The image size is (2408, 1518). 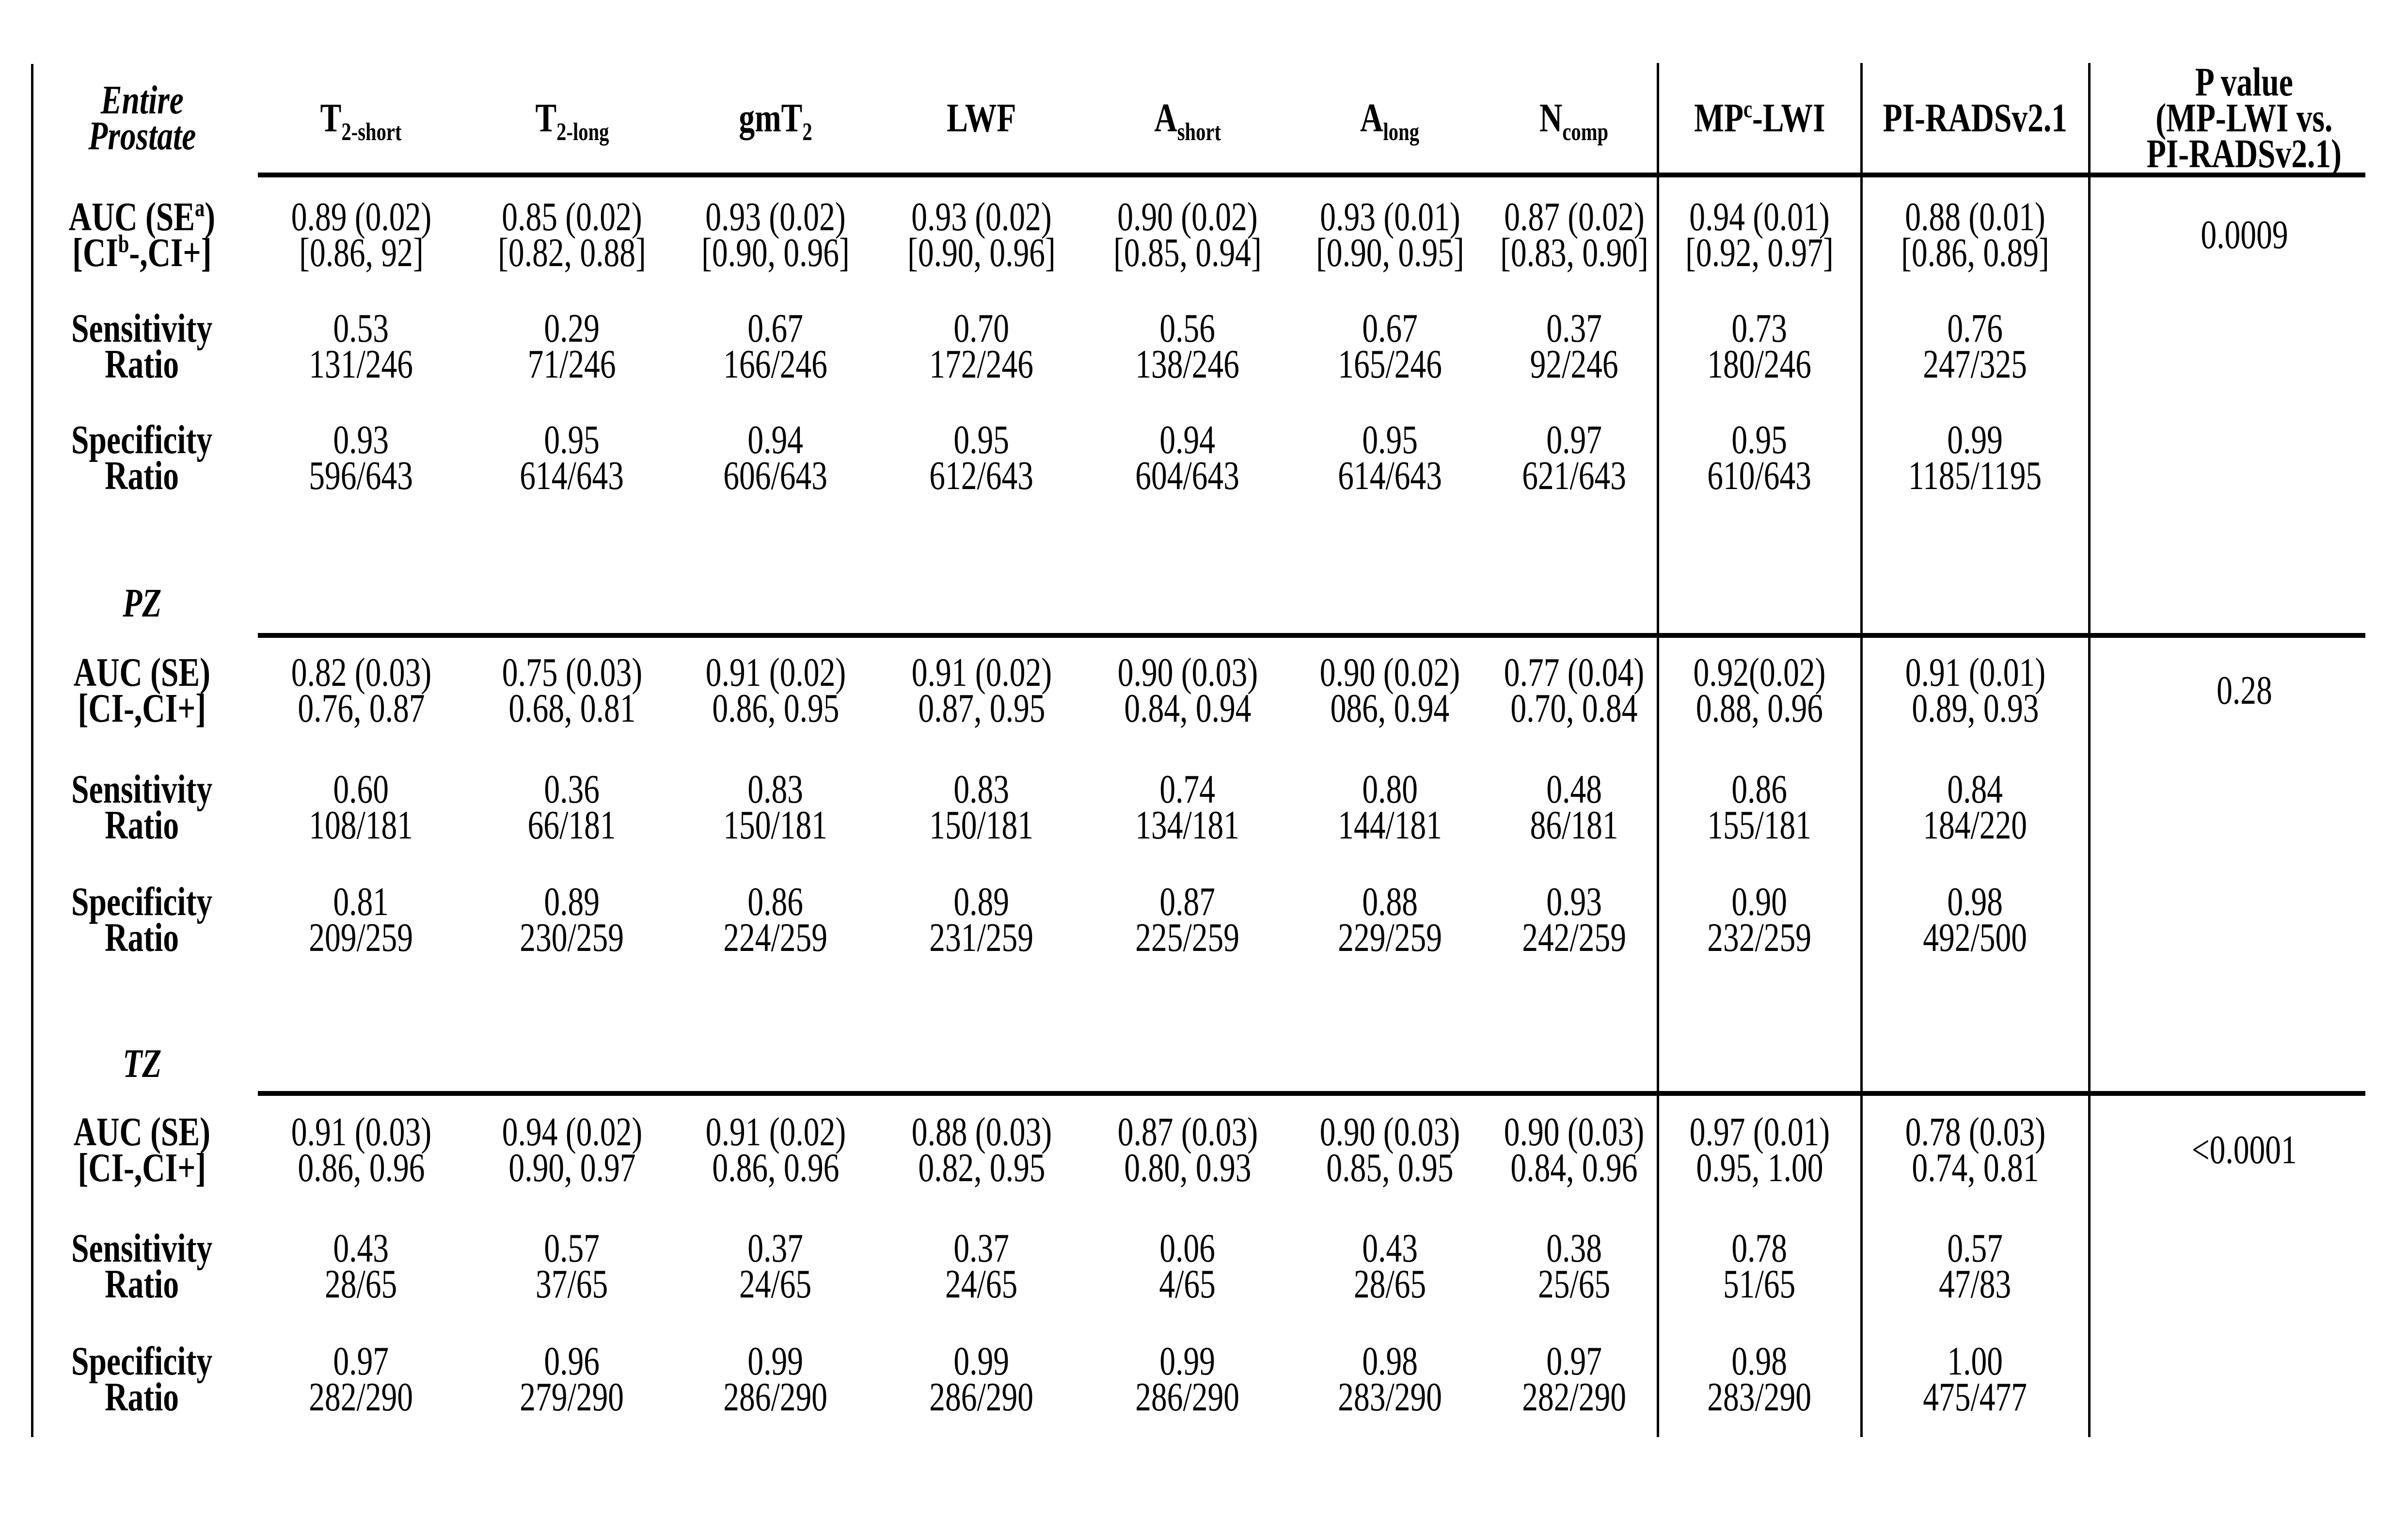 I want to click on cell: 0.73 180/246, so click(x=1759, y=346).